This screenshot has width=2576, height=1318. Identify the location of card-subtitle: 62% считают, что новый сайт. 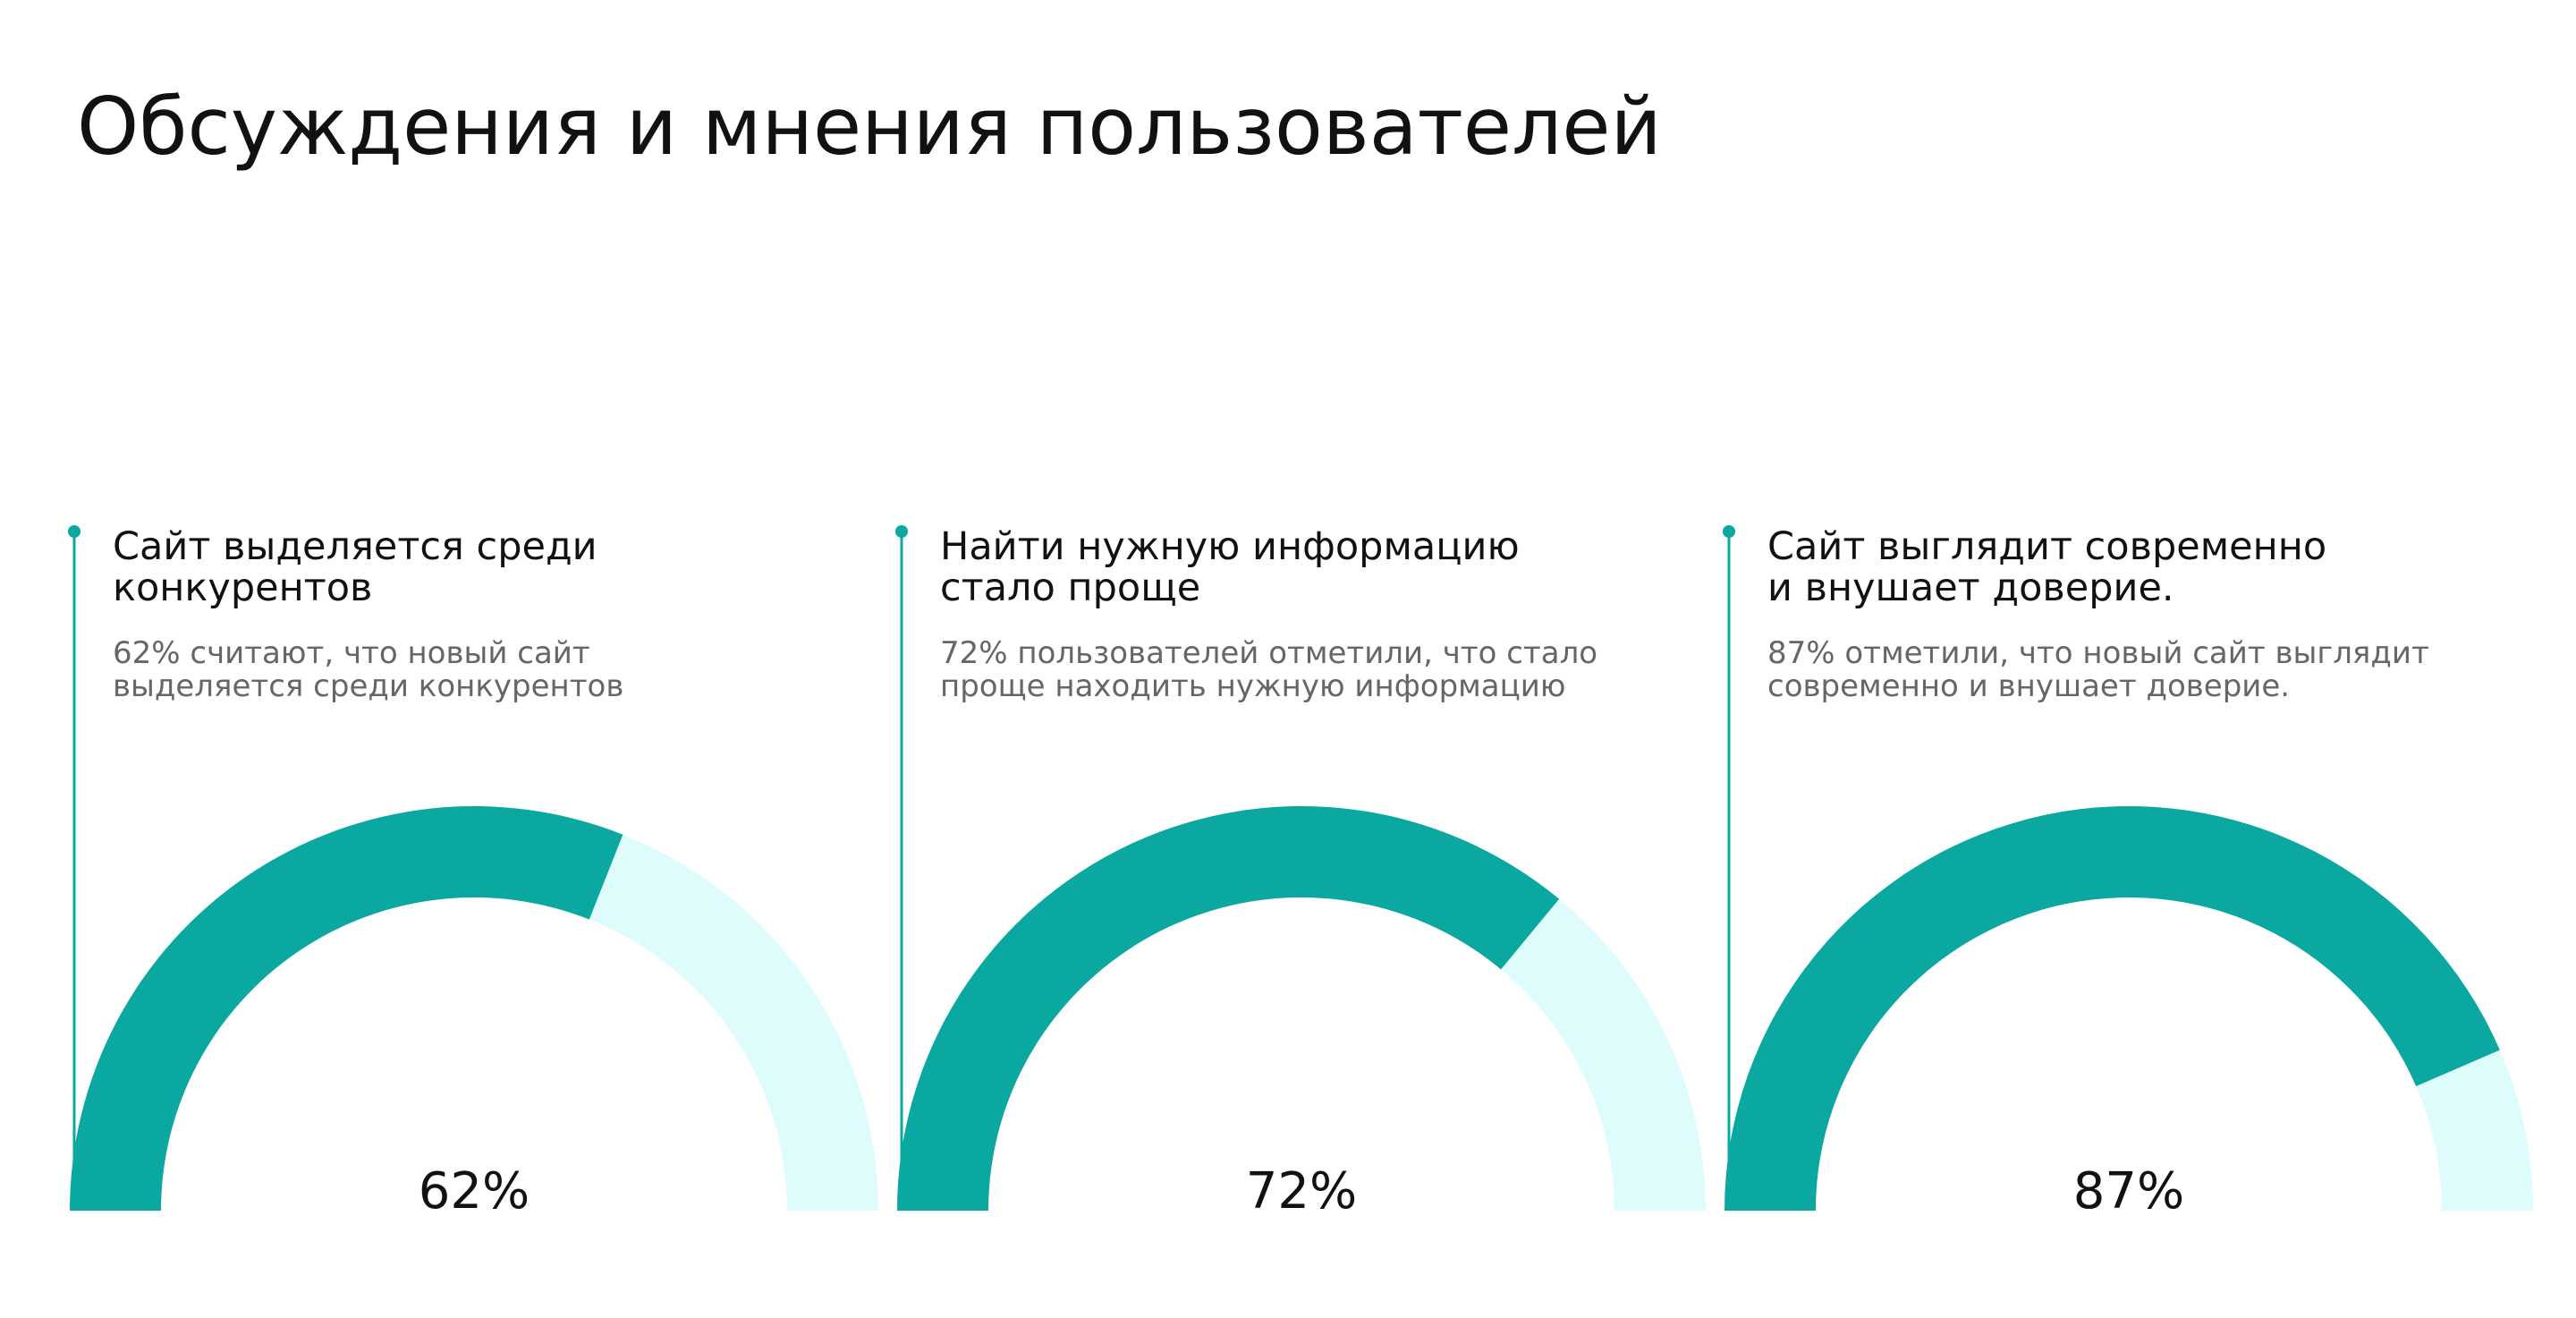
(351, 653).